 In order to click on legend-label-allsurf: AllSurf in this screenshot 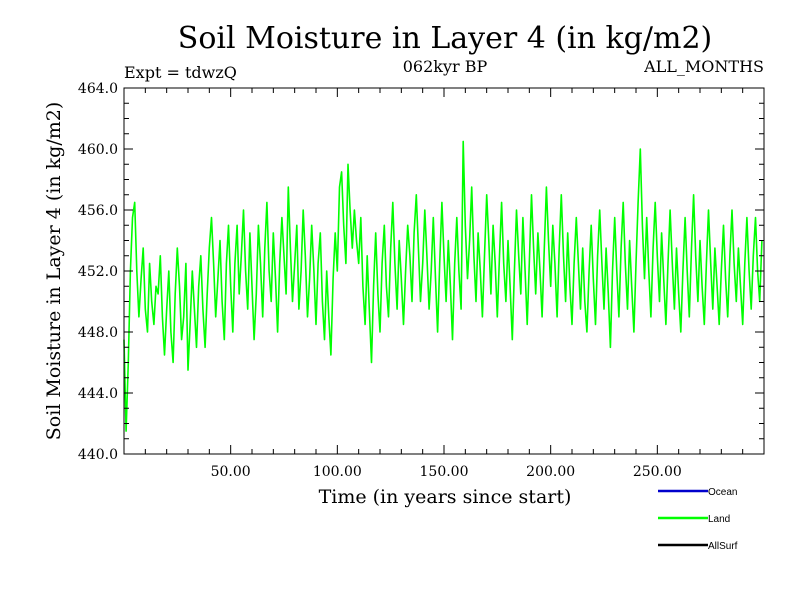, I will do `click(723, 546)`.